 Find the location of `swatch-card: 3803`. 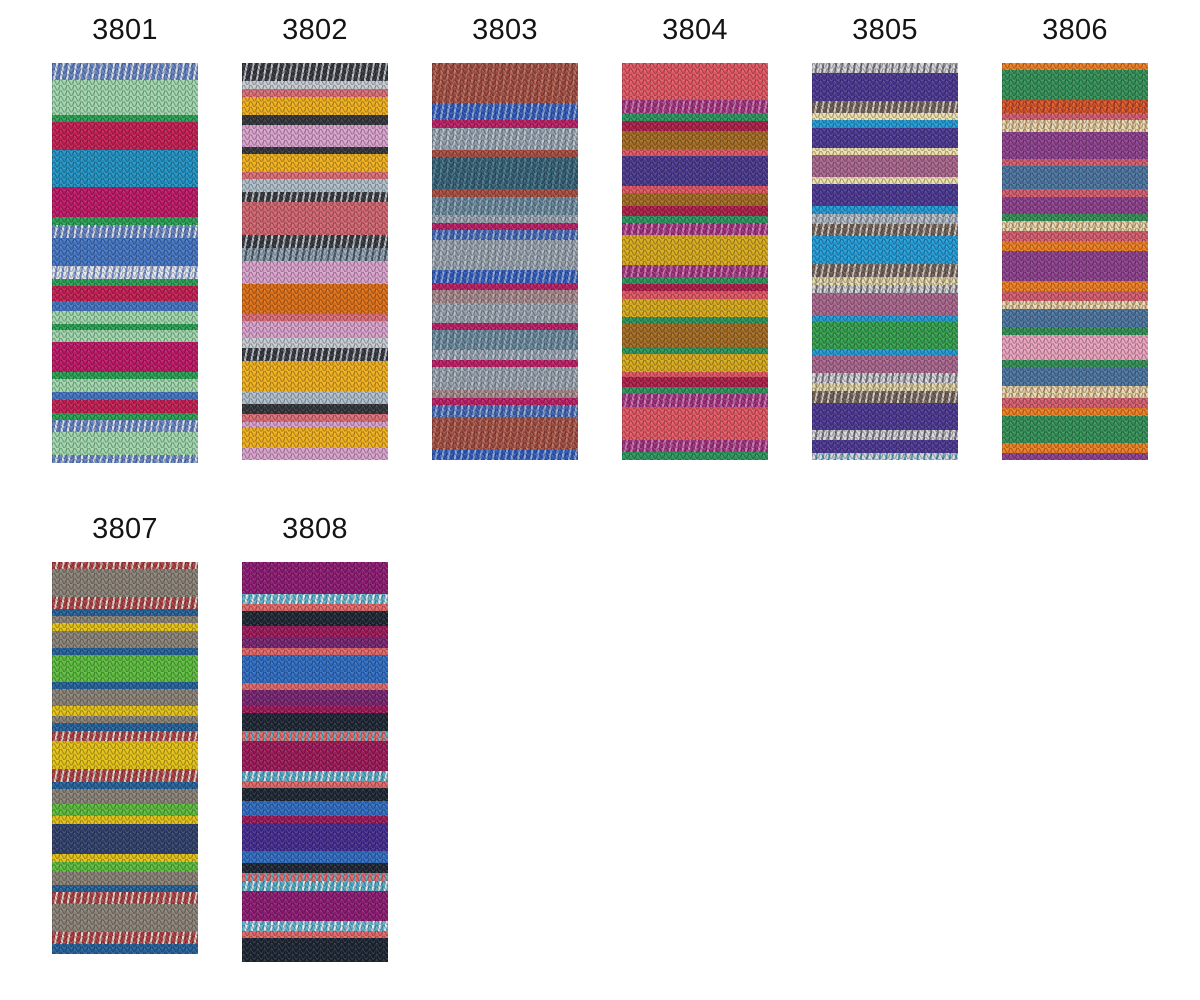

swatch-card: 3803 is located at coordinates (505, 238).